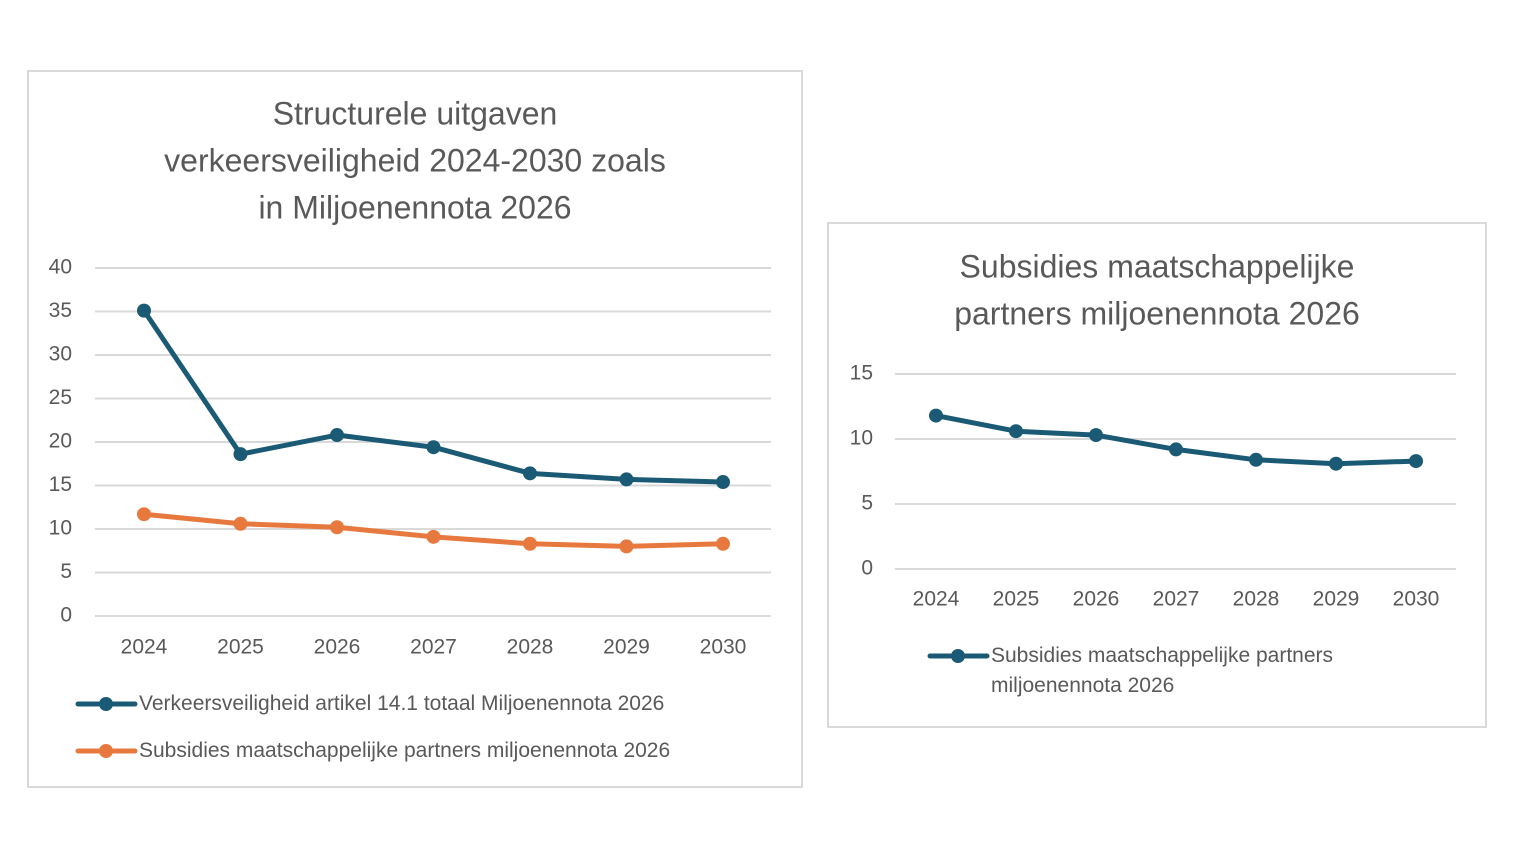 The height and width of the screenshot is (859, 1520). Describe the element at coordinates (1157, 313) in the screenshot. I see `chart-title: partners miljoenennota 2026` at that location.